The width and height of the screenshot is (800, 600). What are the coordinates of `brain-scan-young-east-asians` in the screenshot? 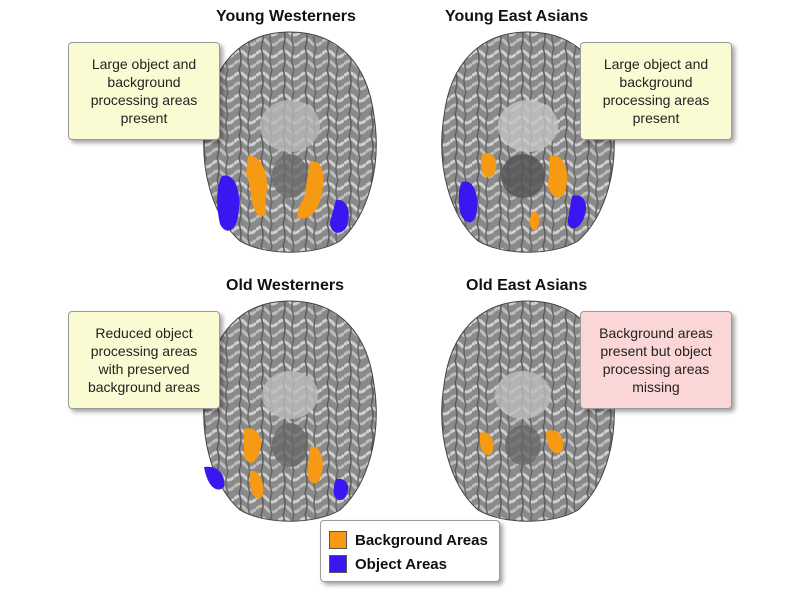 It's located at (528, 142).